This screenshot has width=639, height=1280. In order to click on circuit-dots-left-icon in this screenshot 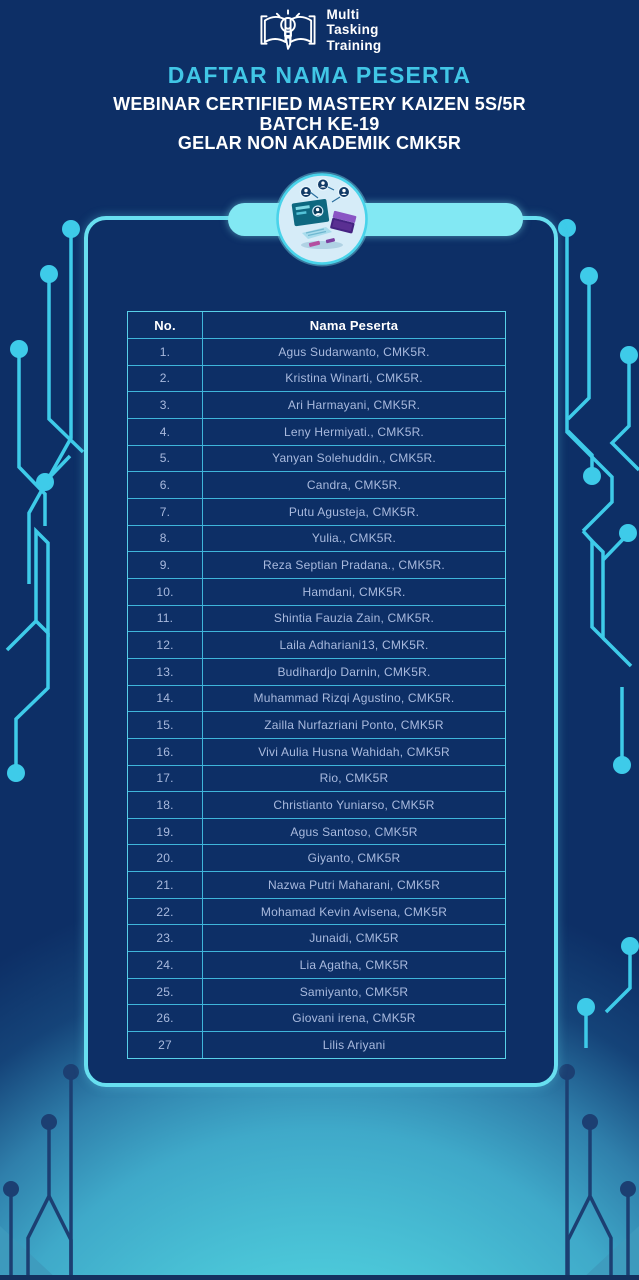, I will do `click(43, 501)`.